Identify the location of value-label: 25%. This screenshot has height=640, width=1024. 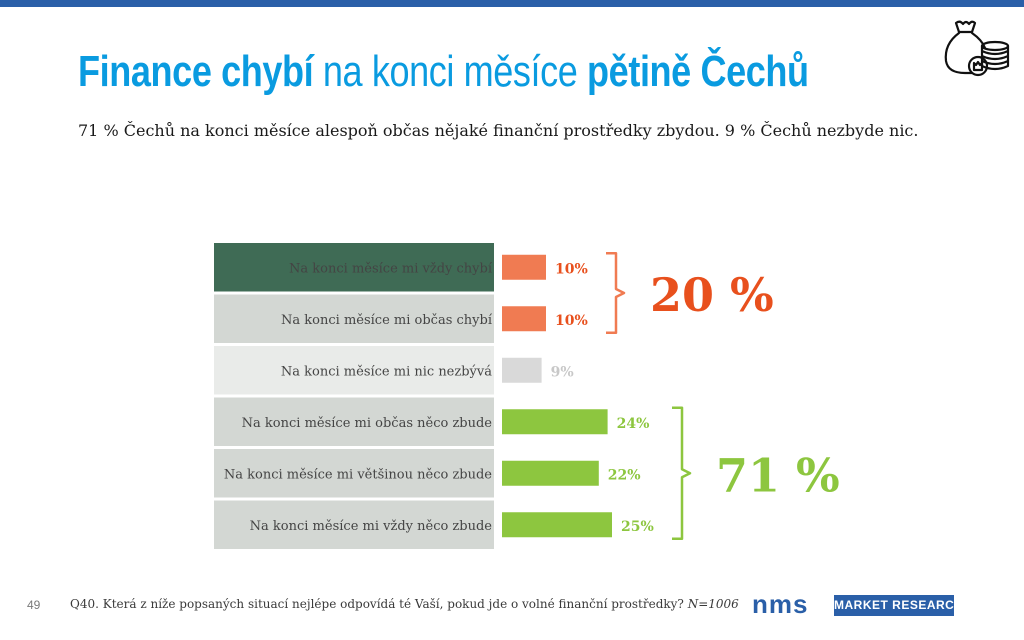
(637, 527).